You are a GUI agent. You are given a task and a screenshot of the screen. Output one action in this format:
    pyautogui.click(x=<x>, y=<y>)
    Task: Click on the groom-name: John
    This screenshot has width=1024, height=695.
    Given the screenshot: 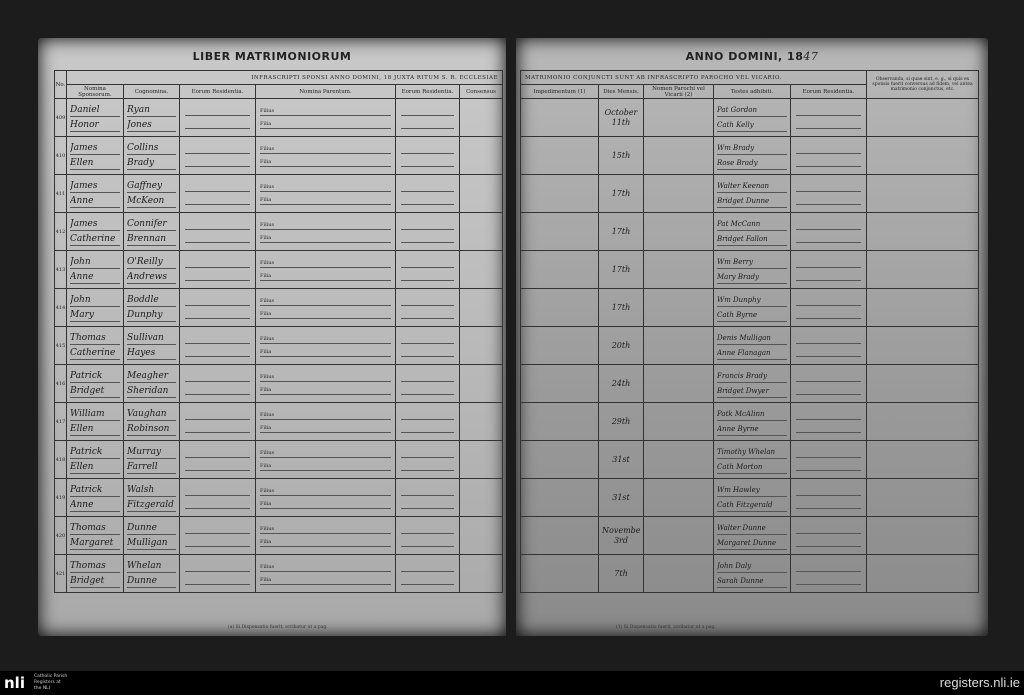 What is the action you would take?
    pyautogui.click(x=95, y=262)
    